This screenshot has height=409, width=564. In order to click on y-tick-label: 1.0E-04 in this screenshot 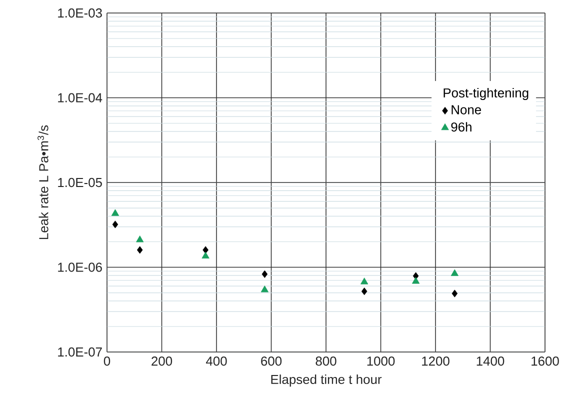, I will do `click(80, 97)`.